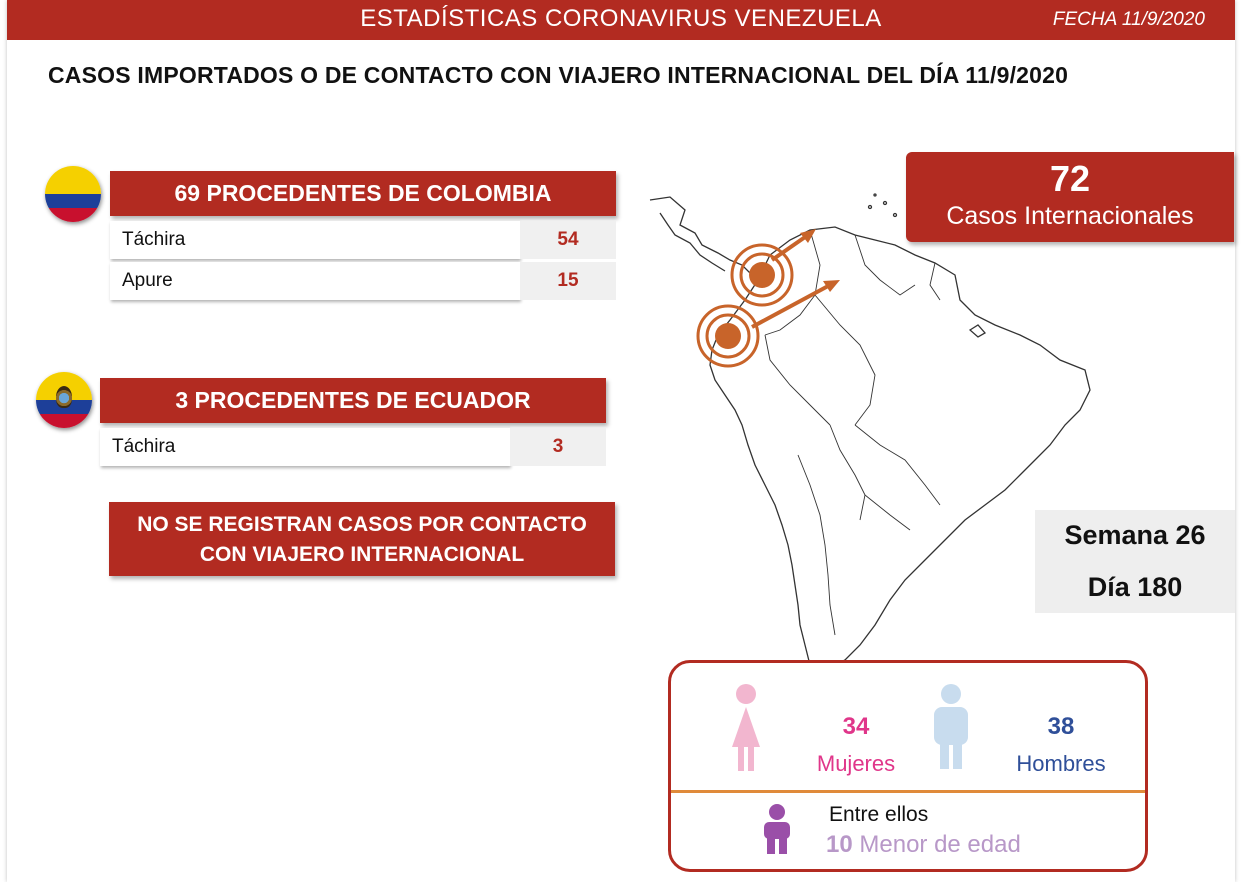 This screenshot has height=882, width=1242. What do you see at coordinates (1135, 535) in the screenshot?
I see `week-label: Semana 26` at bounding box center [1135, 535].